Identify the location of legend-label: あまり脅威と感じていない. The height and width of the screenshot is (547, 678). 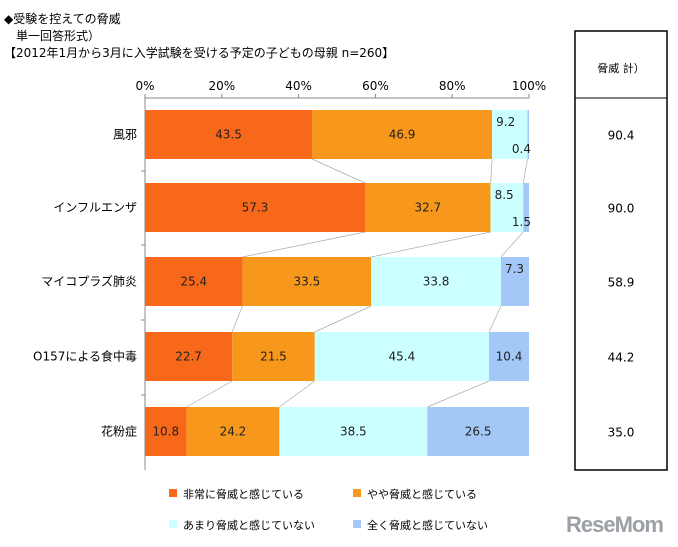
(249, 525).